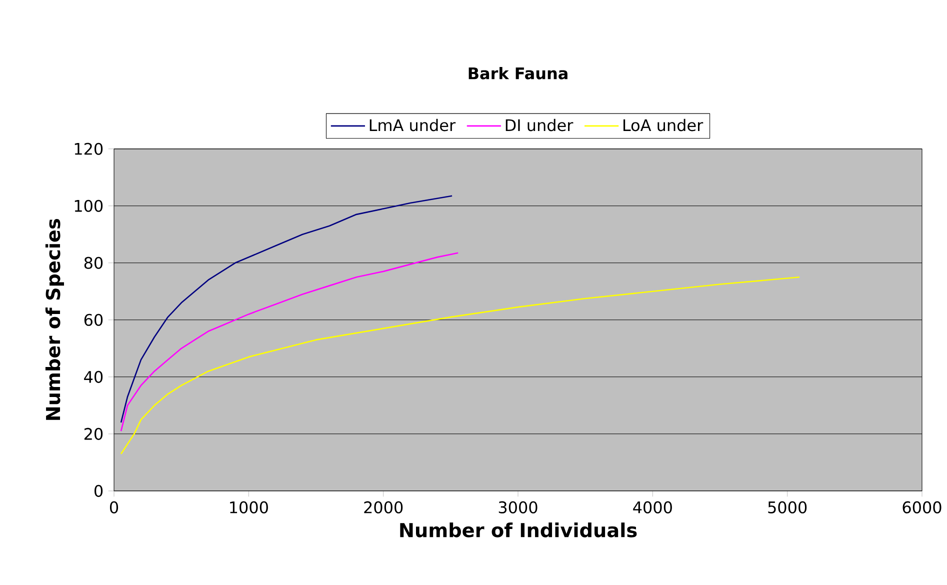  I want to click on x-tick-label: 1000, so click(249, 507).